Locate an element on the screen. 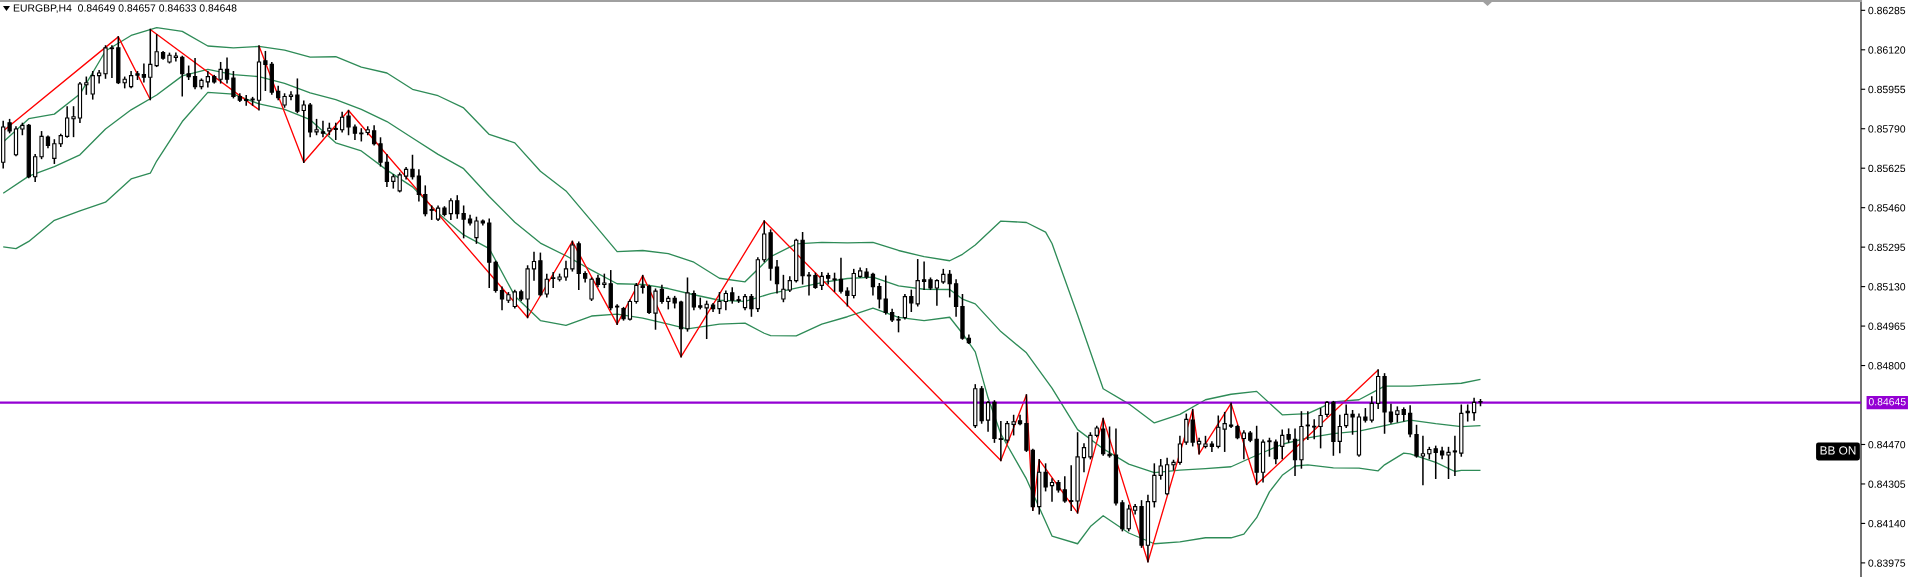 This screenshot has height=577, width=1912. y-tick-label: 0.86285 is located at coordinates (1887, 10).